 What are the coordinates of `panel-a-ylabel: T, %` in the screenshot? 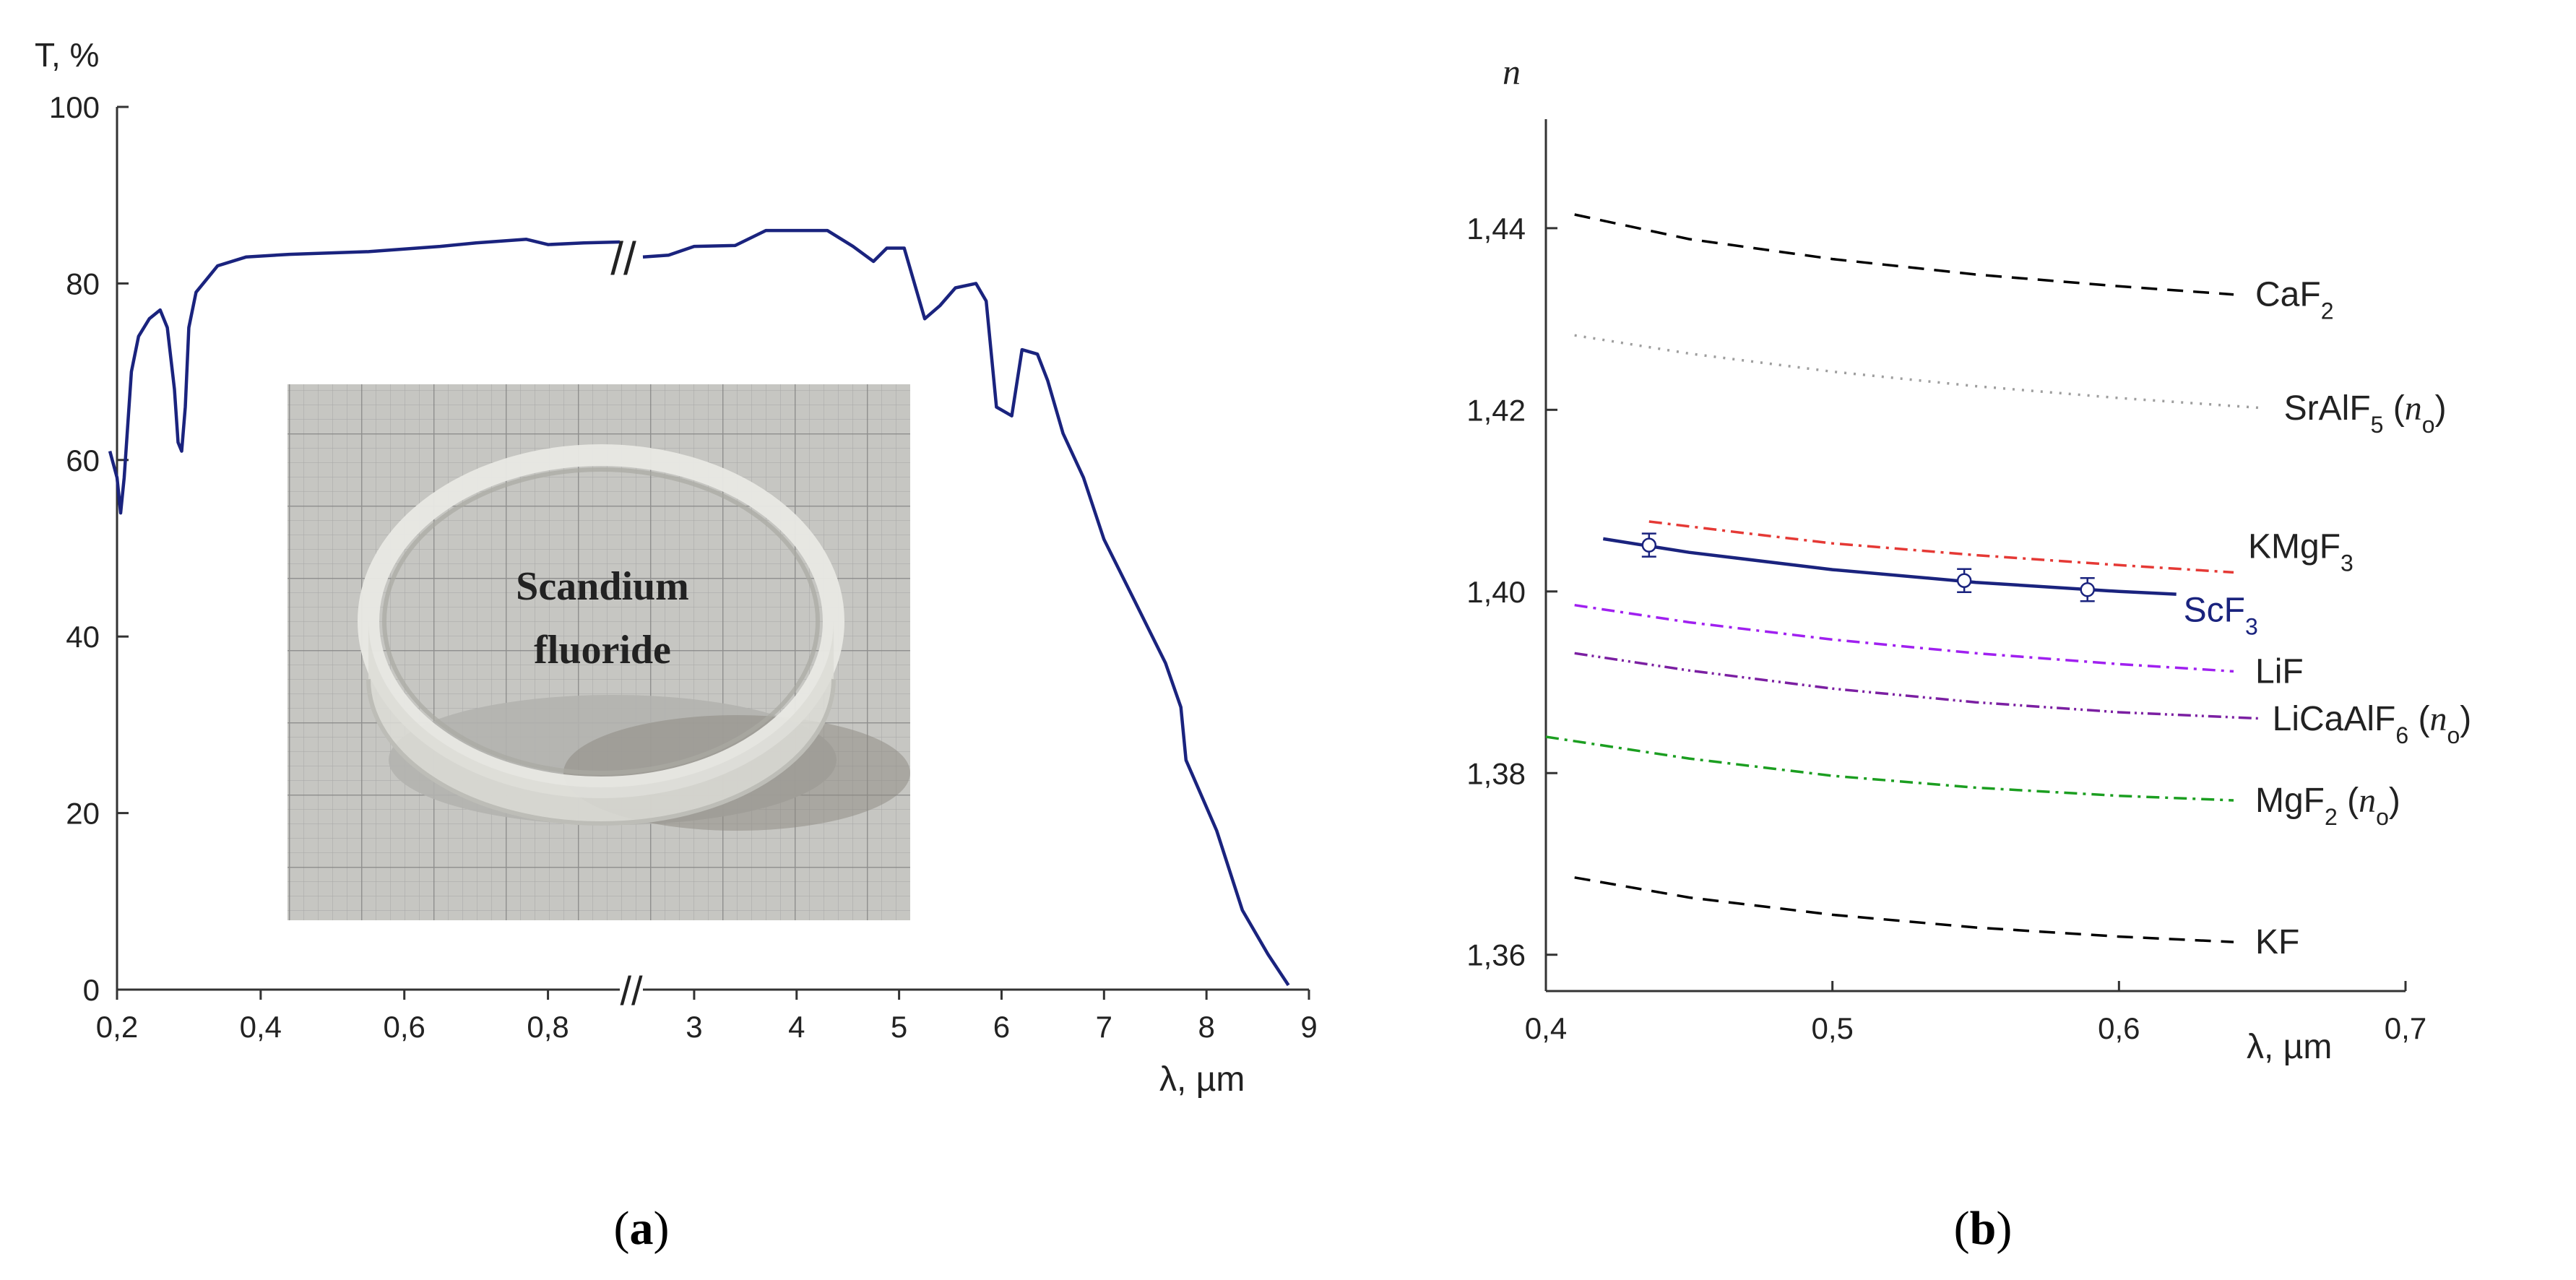 It's located at (67, 55).